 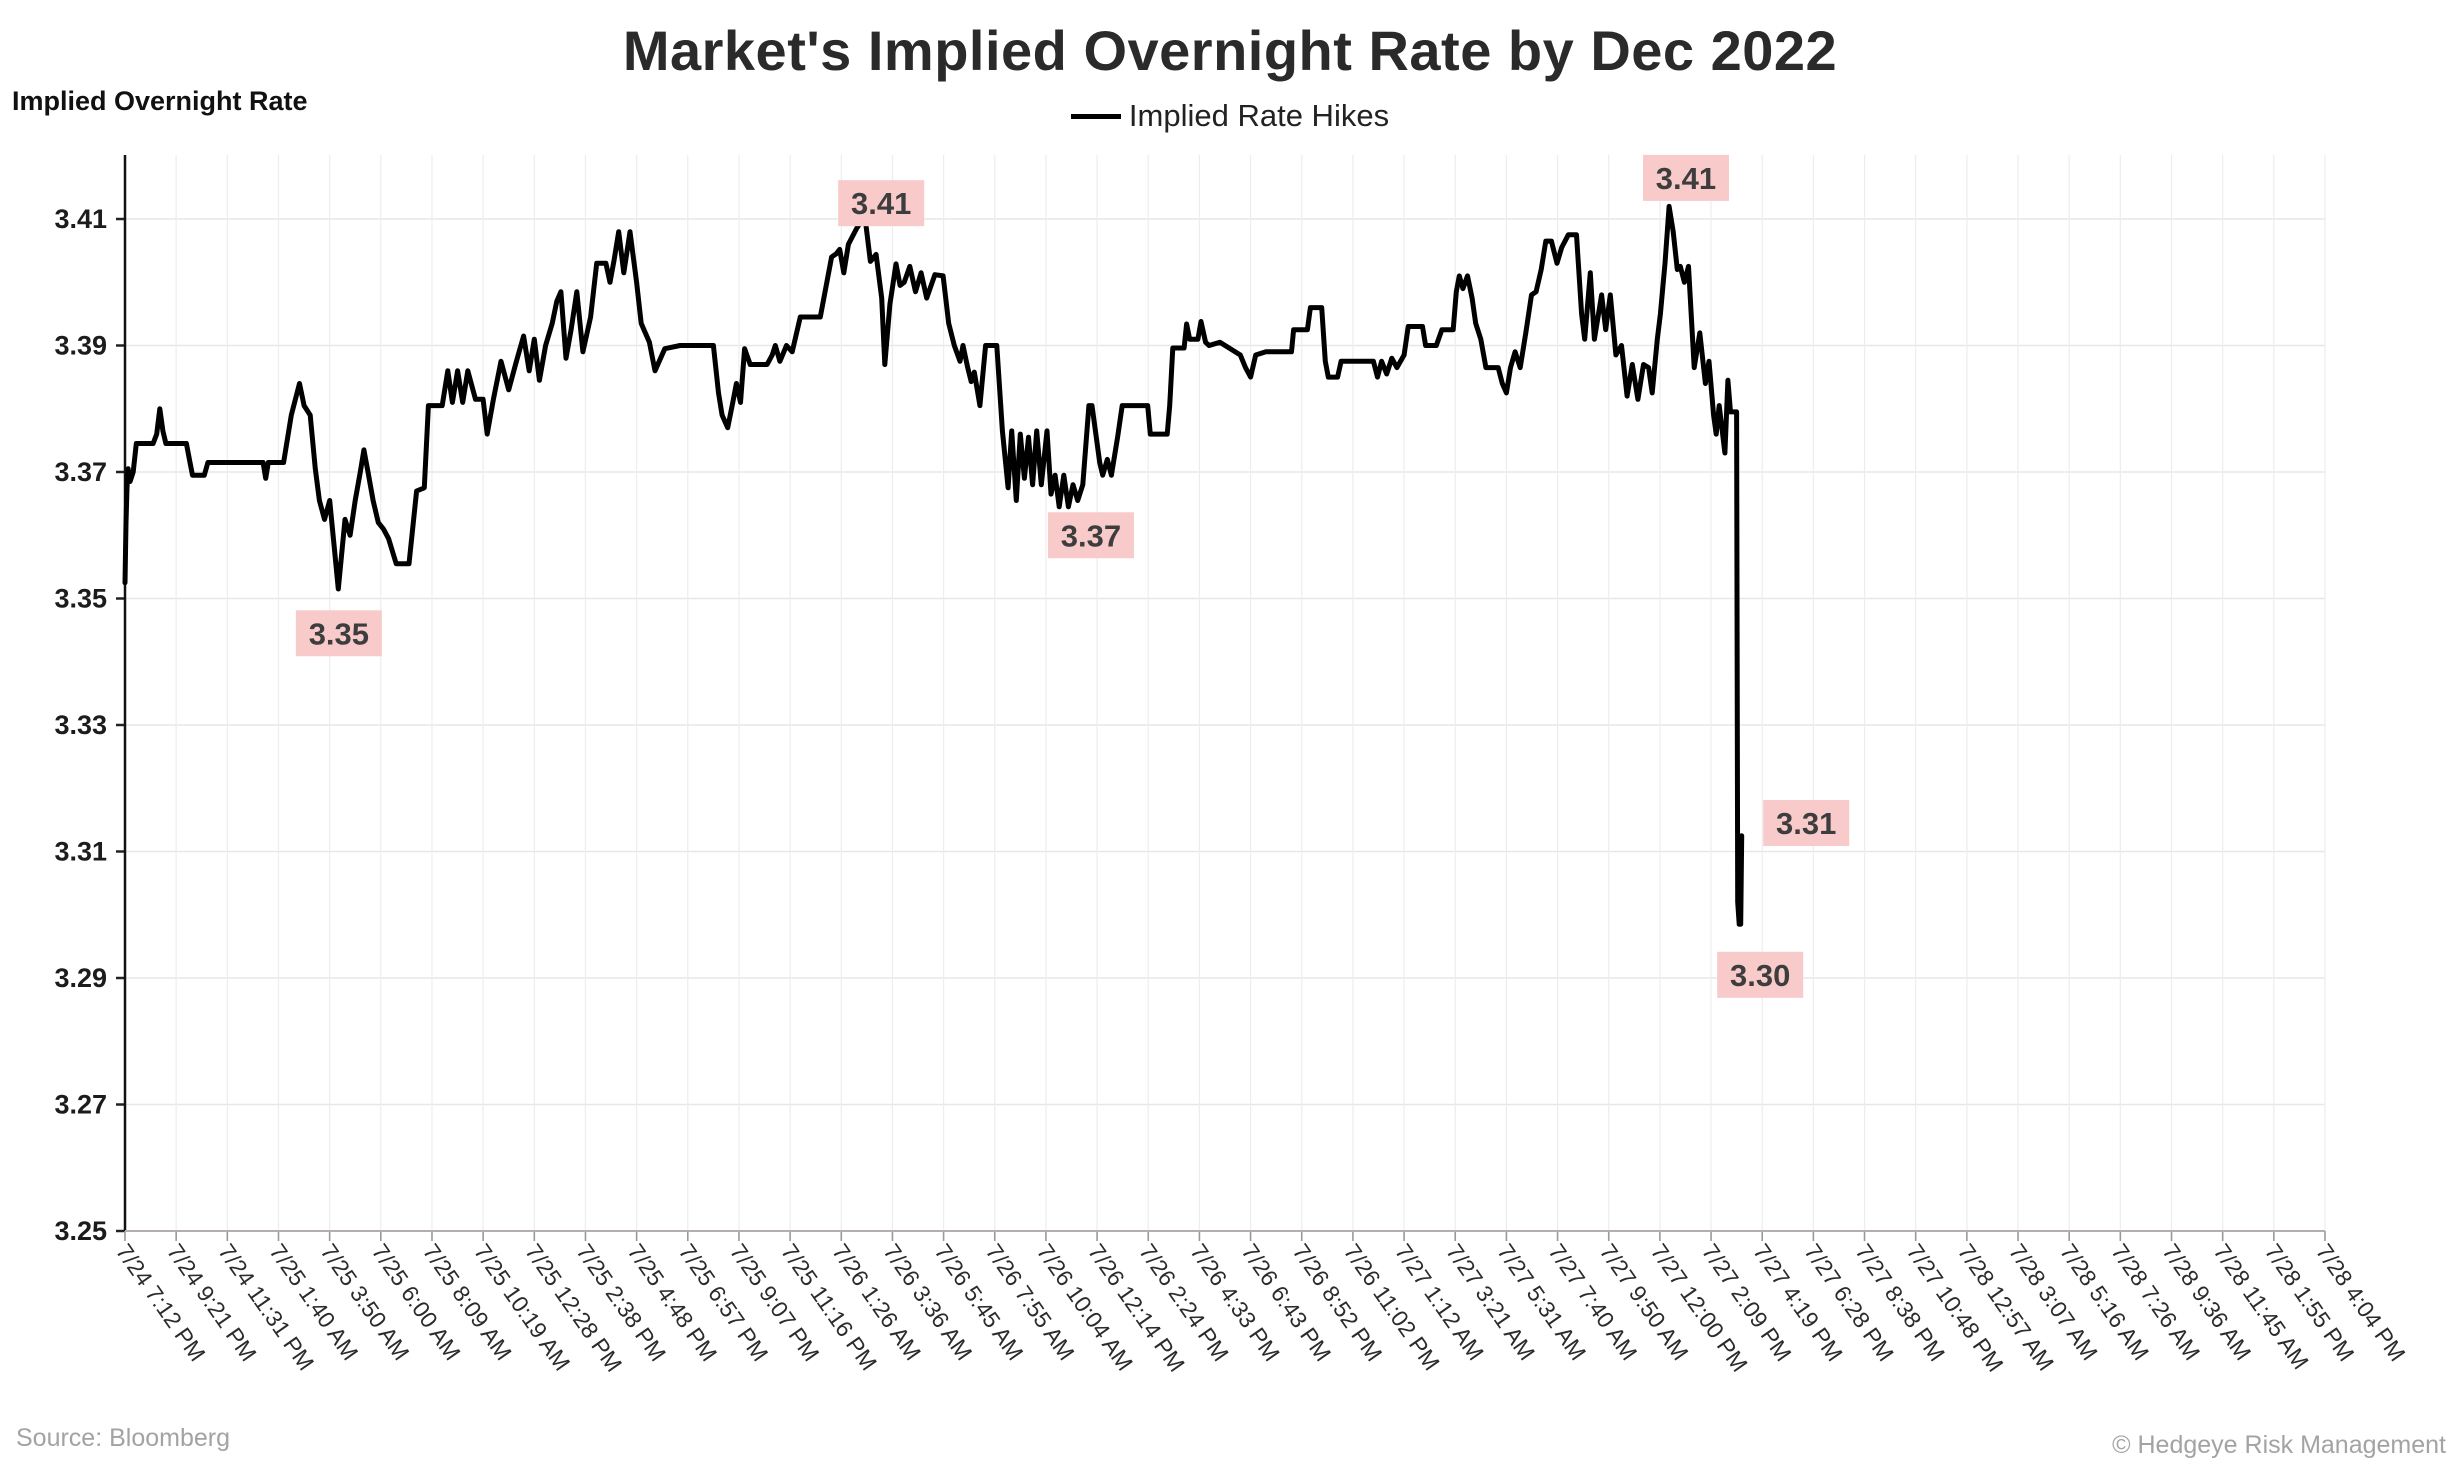 I want to click on legend-line-swatch-icon, so click(x=1095, y=116).